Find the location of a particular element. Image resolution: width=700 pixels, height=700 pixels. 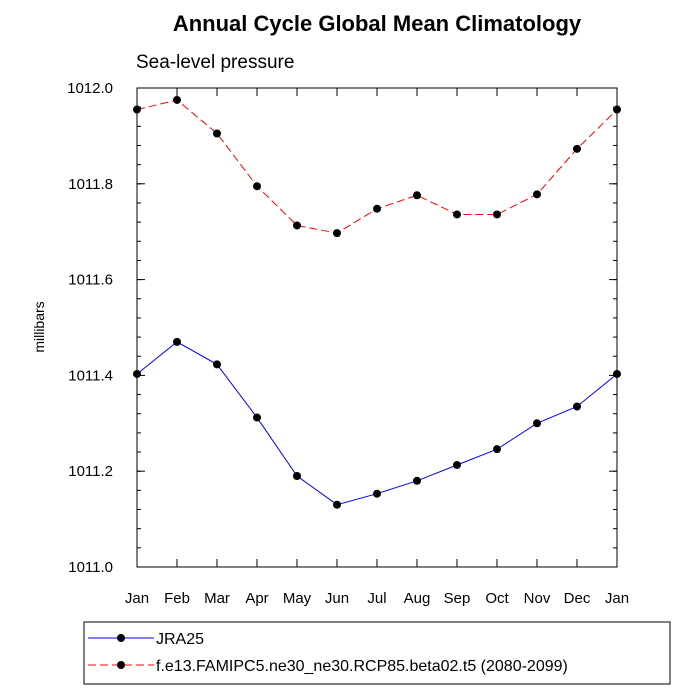

chart-subtitle: Sea-level pressure is located at coordinates (215, 62).